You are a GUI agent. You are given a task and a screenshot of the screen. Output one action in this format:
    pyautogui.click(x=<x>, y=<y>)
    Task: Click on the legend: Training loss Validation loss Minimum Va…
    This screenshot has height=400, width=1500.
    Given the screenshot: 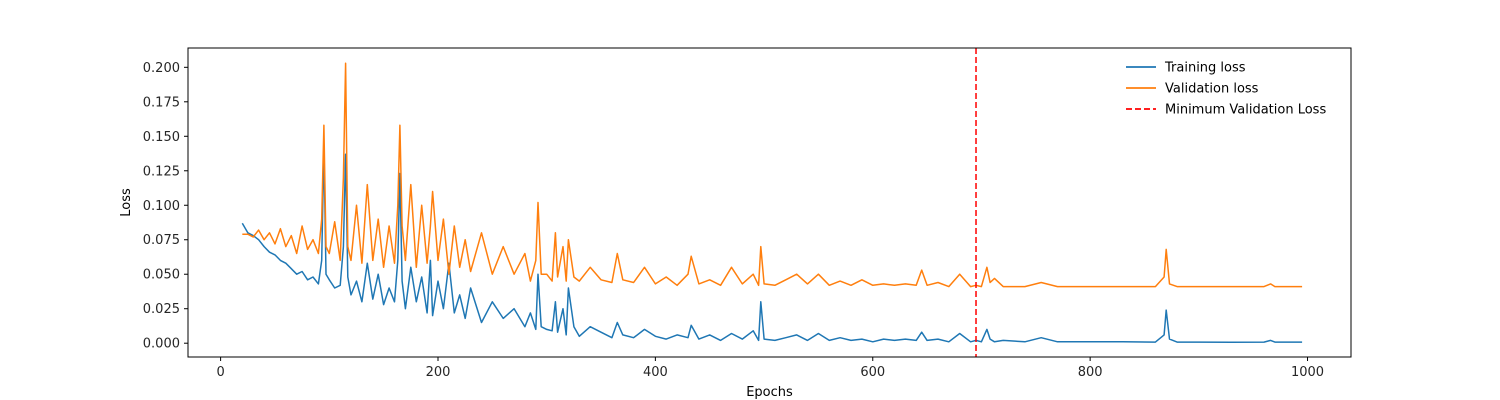 What is the action you would take?
    pyautogui.click(x=1226, y=89)
    